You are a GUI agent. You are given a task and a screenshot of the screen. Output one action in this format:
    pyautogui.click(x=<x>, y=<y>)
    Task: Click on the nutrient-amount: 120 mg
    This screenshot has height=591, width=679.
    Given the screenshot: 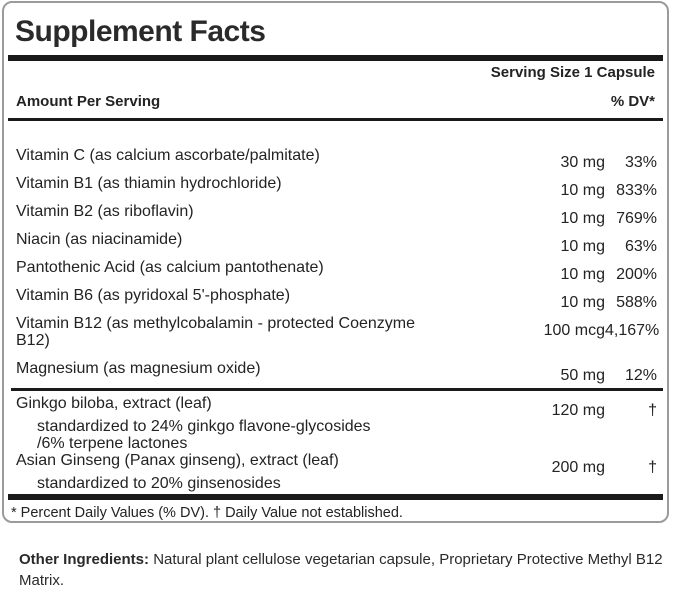 What is the action you would take?
    pyautogui.click(x=578, y=410)
    